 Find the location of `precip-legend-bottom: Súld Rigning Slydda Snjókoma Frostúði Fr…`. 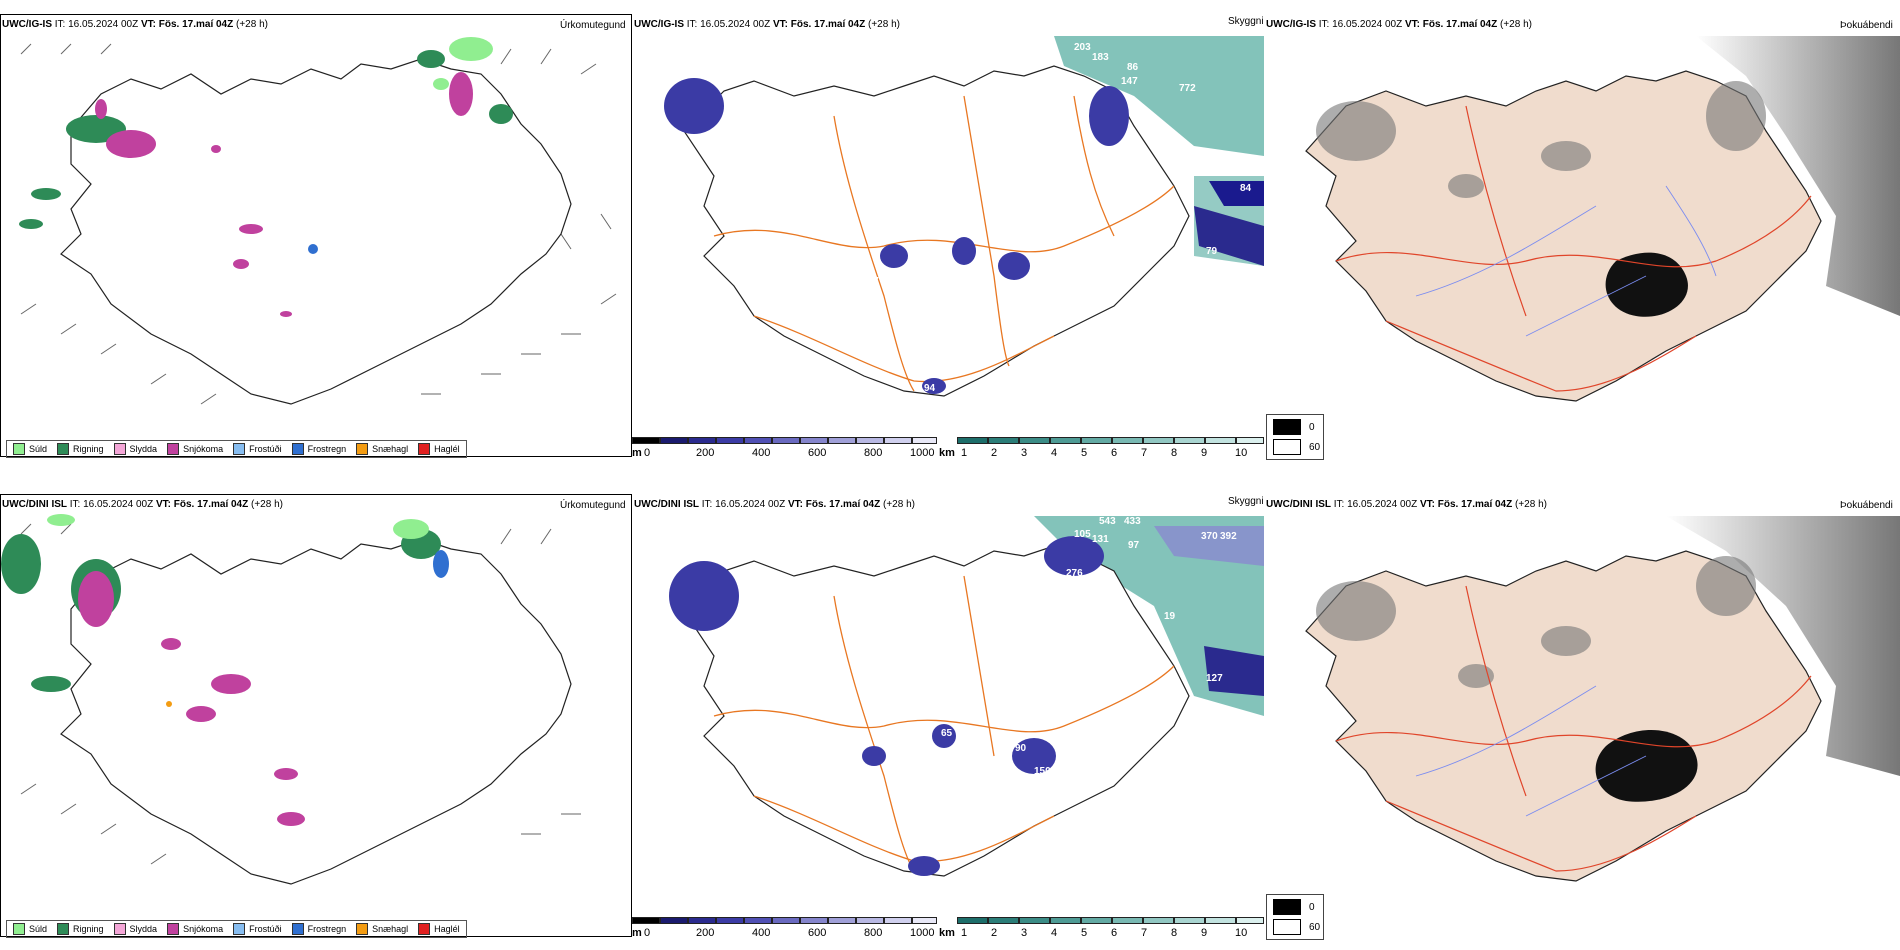

precip-legend-bottom: Súld Rigning Slydda Snjókoma Frostúði Fr… is located at coordinates (236, 929).